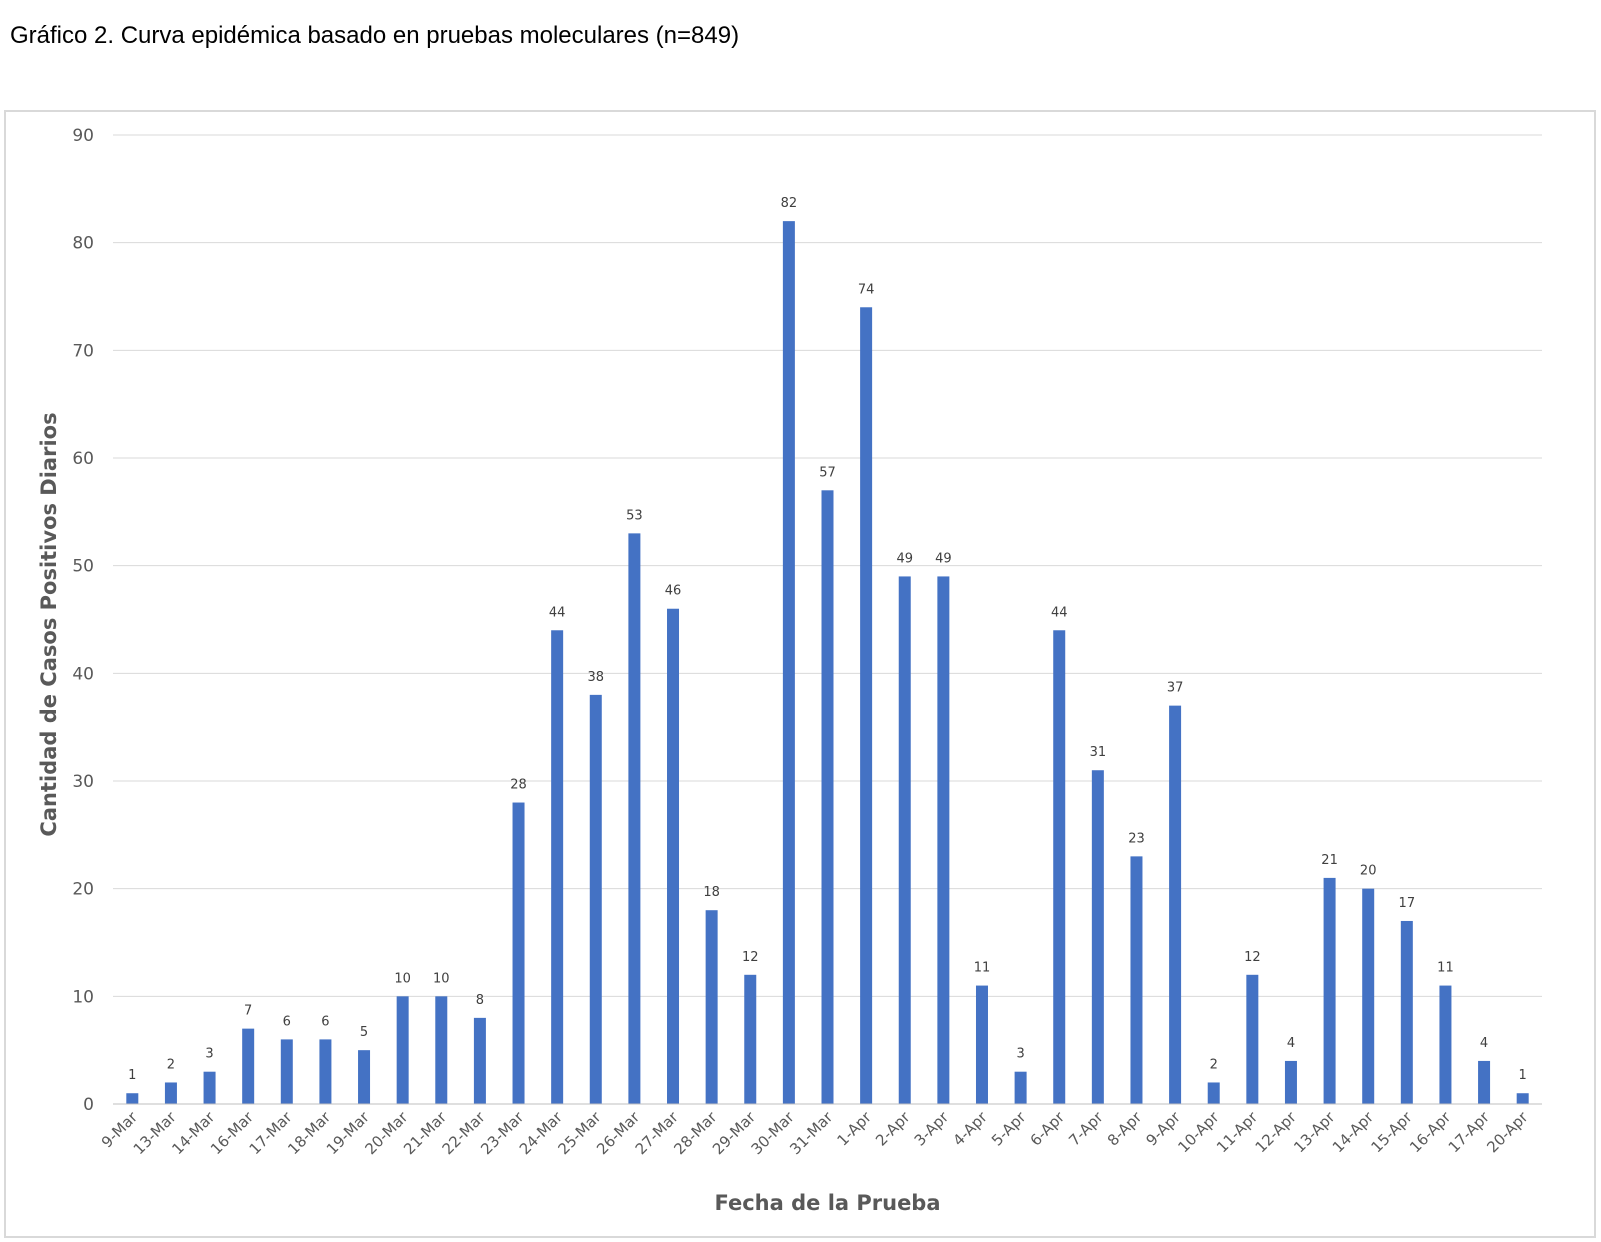 The image size is (1601, 1242). What do you see at coordinates (480, 1000) in the screenshot?
I see `data-label: 8` at bounding box center [480, 1000].